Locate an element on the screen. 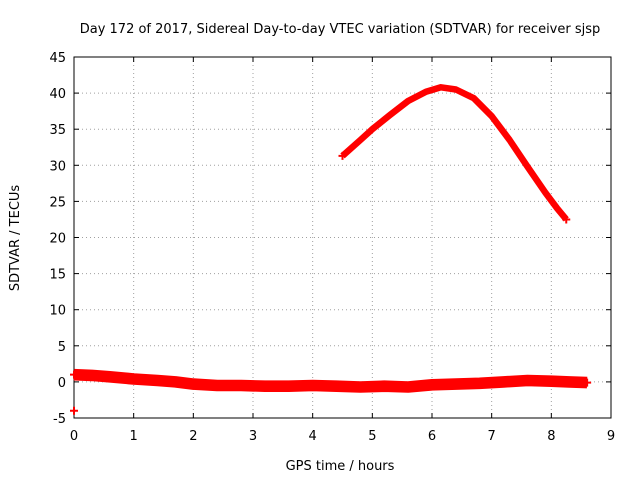  x-tick-label: 8 is located at coordinates (551, 436).